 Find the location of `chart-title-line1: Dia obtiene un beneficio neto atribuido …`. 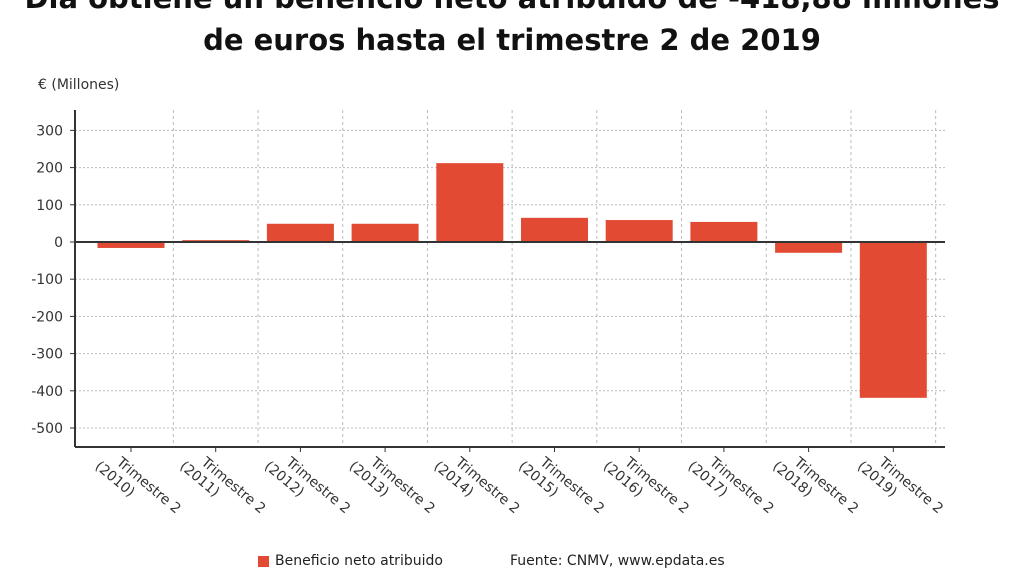

chart-title-line1: Dia obtiene un beneficio neto atribuido … is located at coordinates (512, 9).